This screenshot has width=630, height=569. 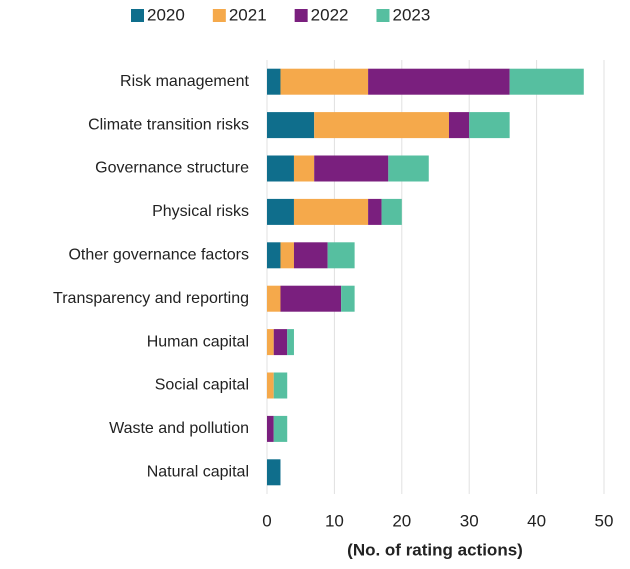 What do you see at coordinates (401, 520) in the screenshot?
I see `x-tick-label: 20` at bounding box center [401, 520].